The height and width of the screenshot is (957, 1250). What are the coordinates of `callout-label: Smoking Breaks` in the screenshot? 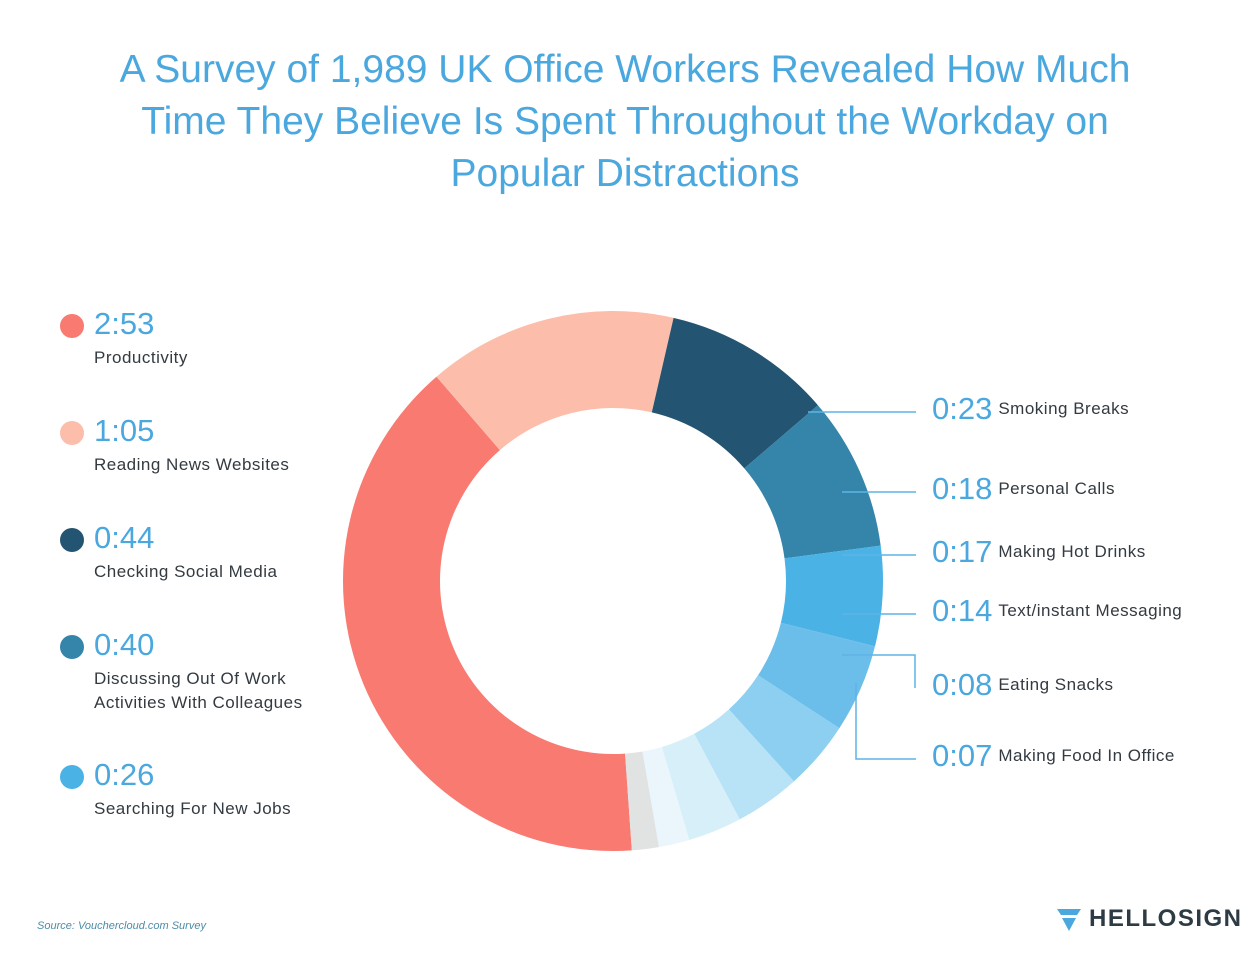 It's located at (1064, 408).